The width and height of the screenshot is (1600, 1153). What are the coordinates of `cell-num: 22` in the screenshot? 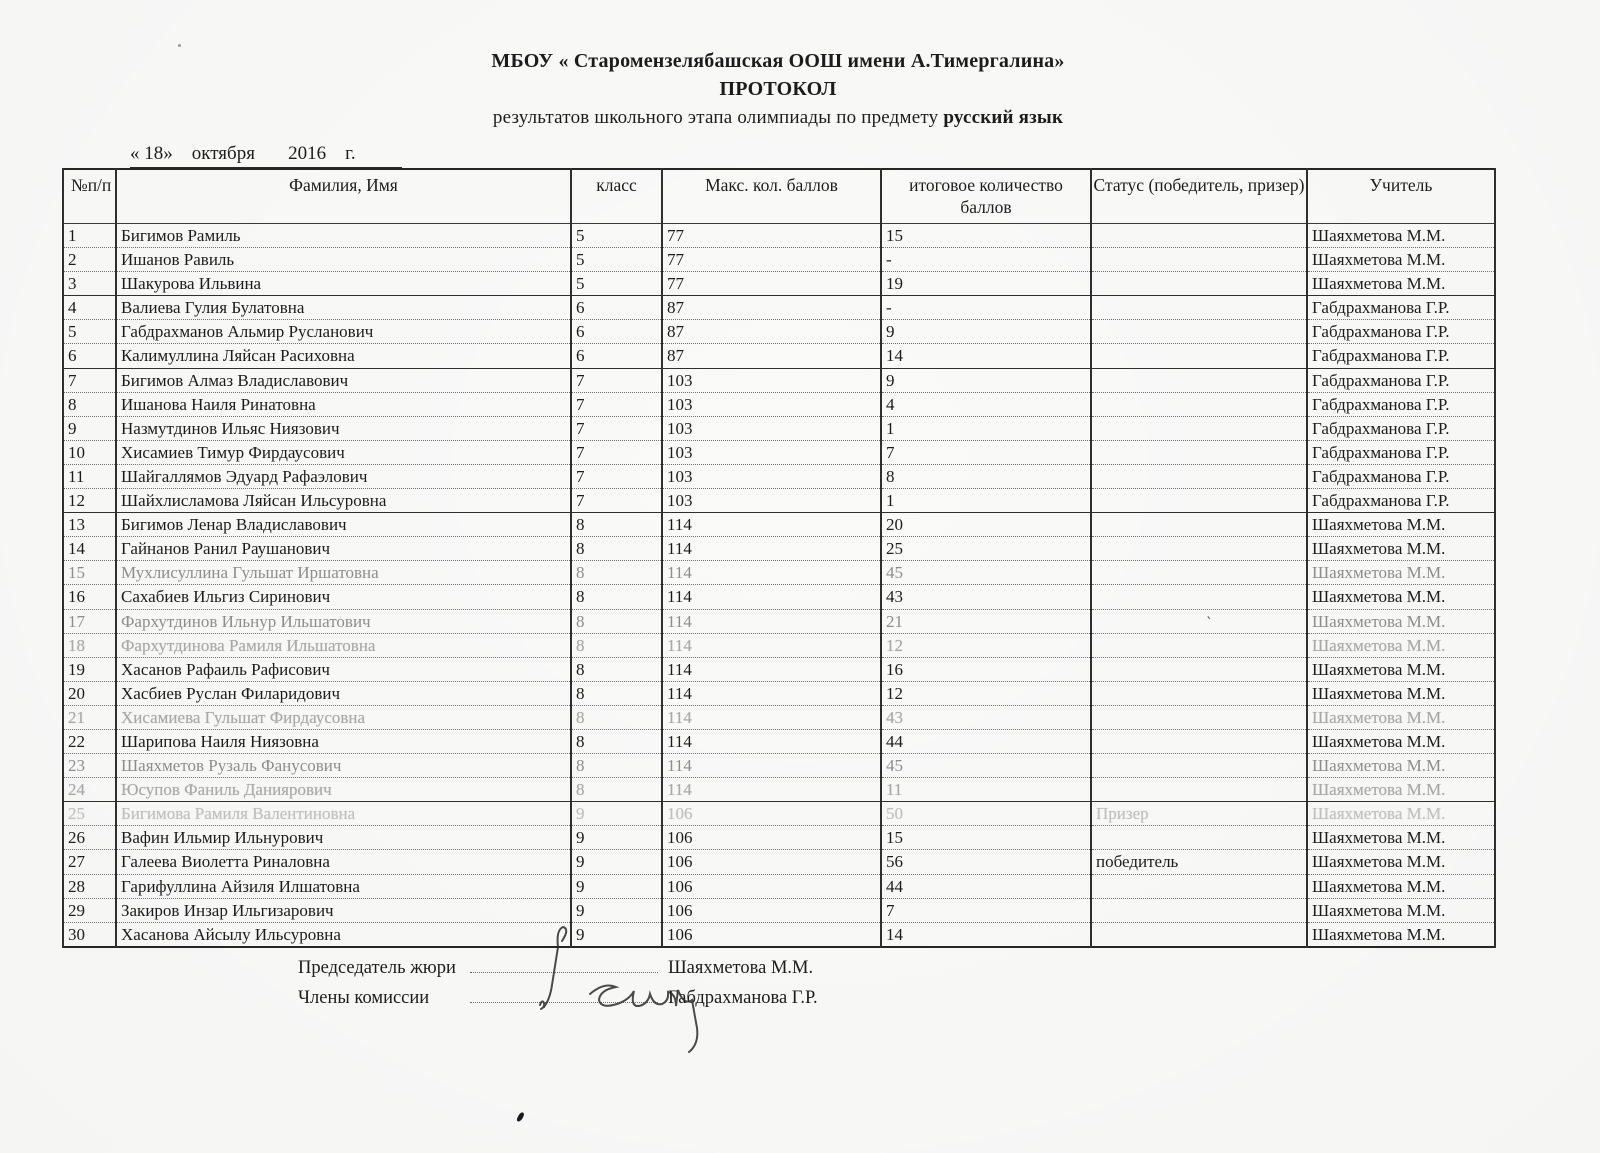 It's located at (89, 741).